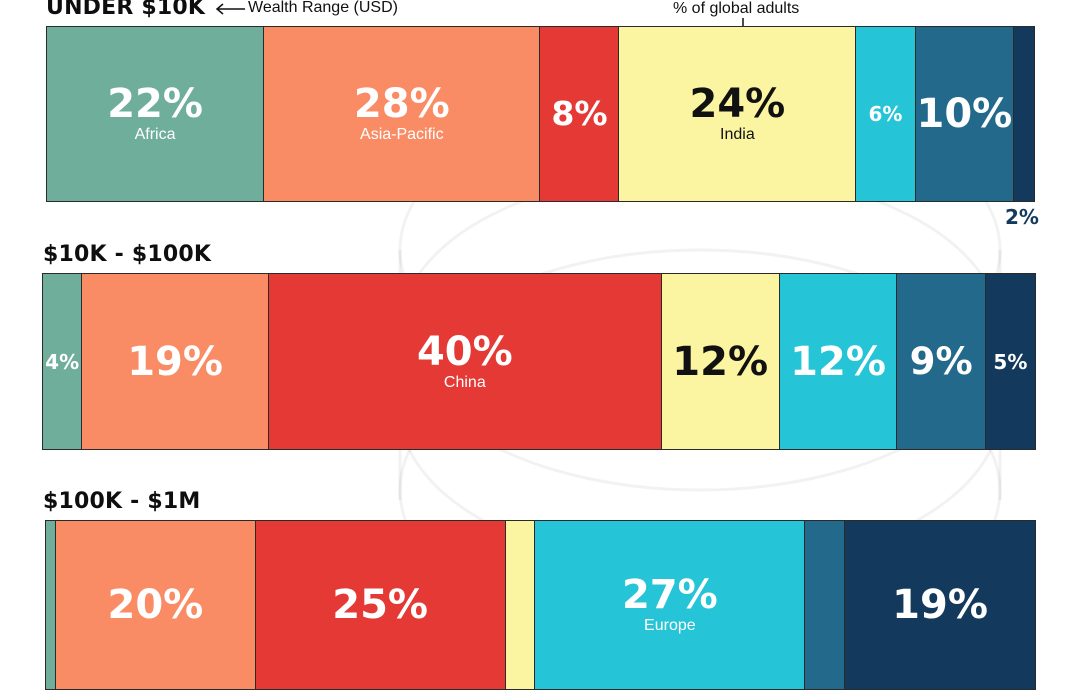  I want to click on bar-segment-asia-pacific: 28% Asia-Pacific, so click(402, 114).